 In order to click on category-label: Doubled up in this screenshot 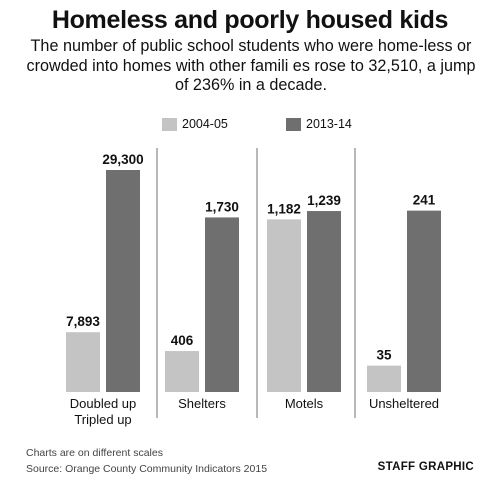, I will do `click(103, 403)`.